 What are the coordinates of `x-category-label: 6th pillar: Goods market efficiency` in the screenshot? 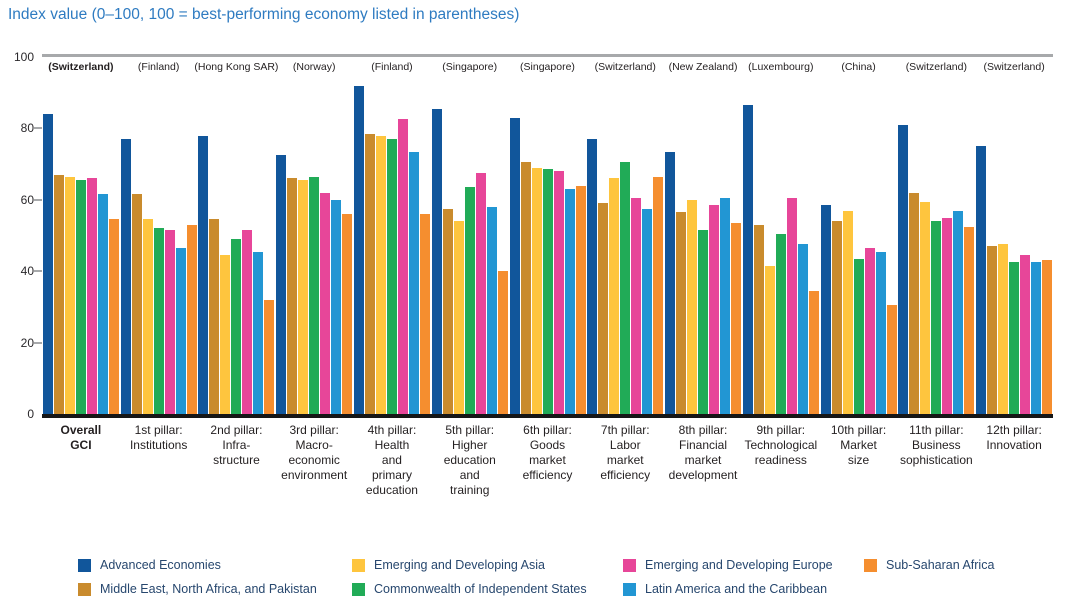 It's located at (548, 453).